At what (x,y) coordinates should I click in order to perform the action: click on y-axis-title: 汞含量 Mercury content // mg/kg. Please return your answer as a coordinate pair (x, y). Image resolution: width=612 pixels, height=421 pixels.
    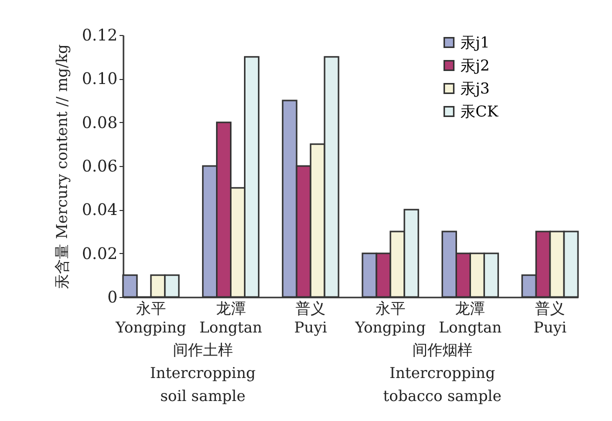
    Looking at the image, I should click on (61, 166).